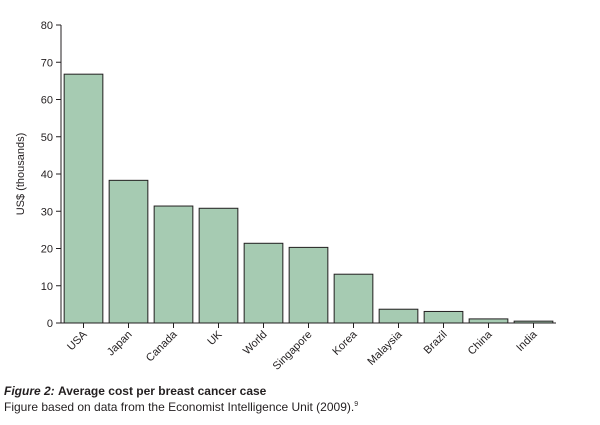 The width and height of the screenshot is (600, 425). What do you see at coordinates (120, 344) in the screenshot?
I see `x-tick-label: Japan` at bounding box center [120, 344].